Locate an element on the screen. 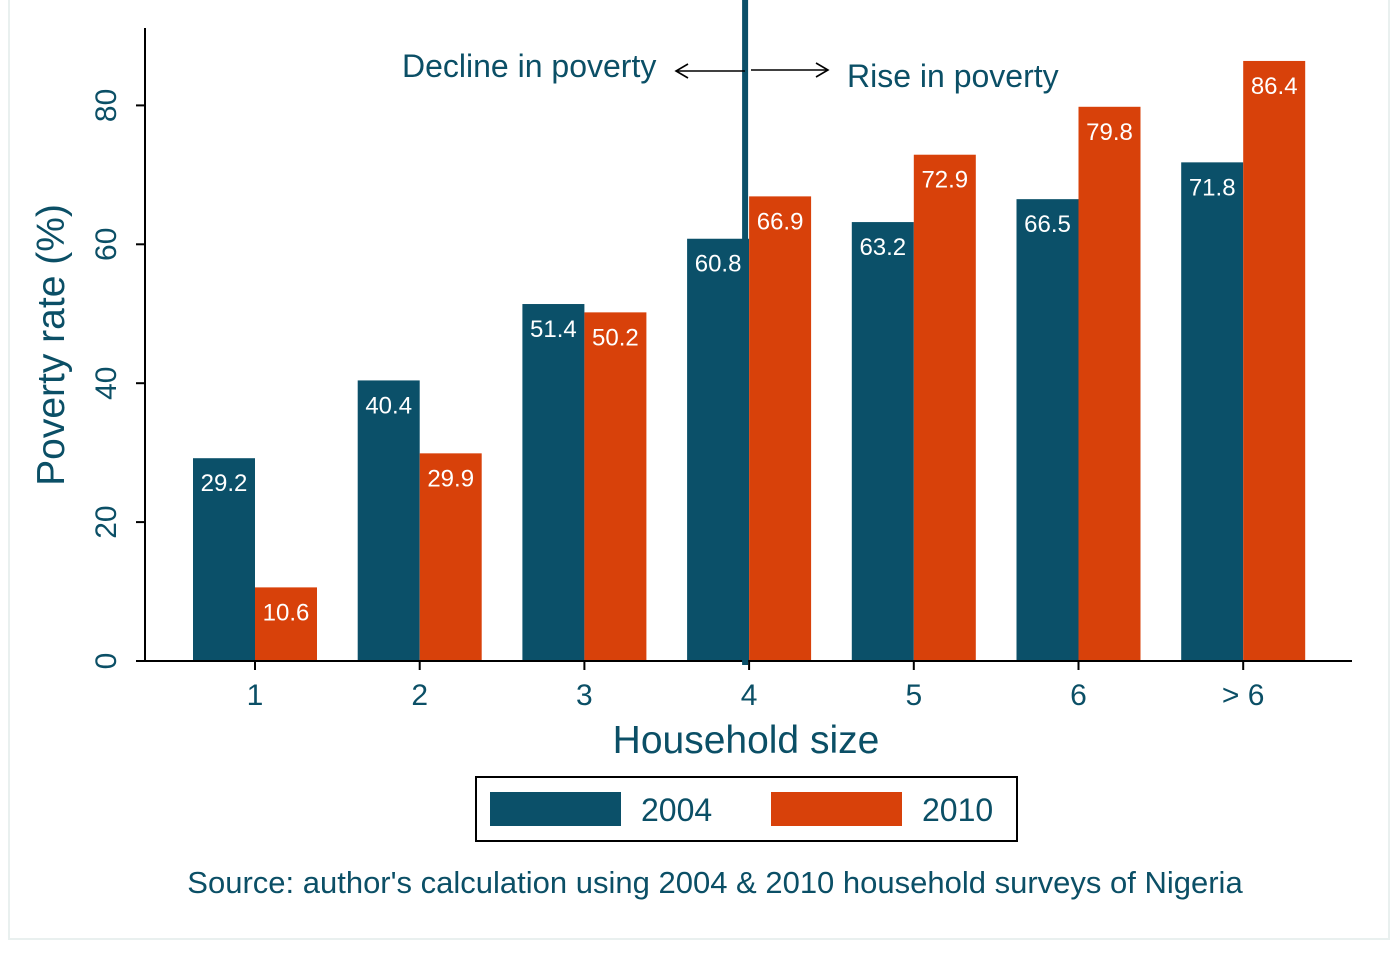 This screenshot has width=1400, height=953. y-axis-title: Poverty rate (%) is located at coordinates (51, 345).